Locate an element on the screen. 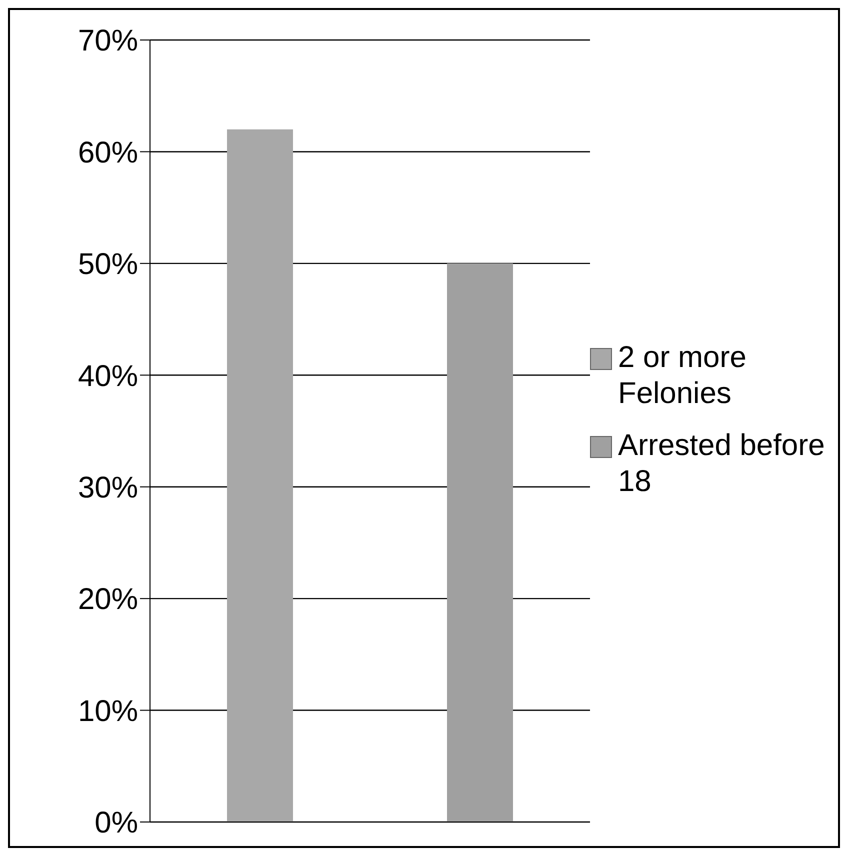 This screenshot has height=863, width=852. y-tick-label: 70% is located at coordinates (108, 41).